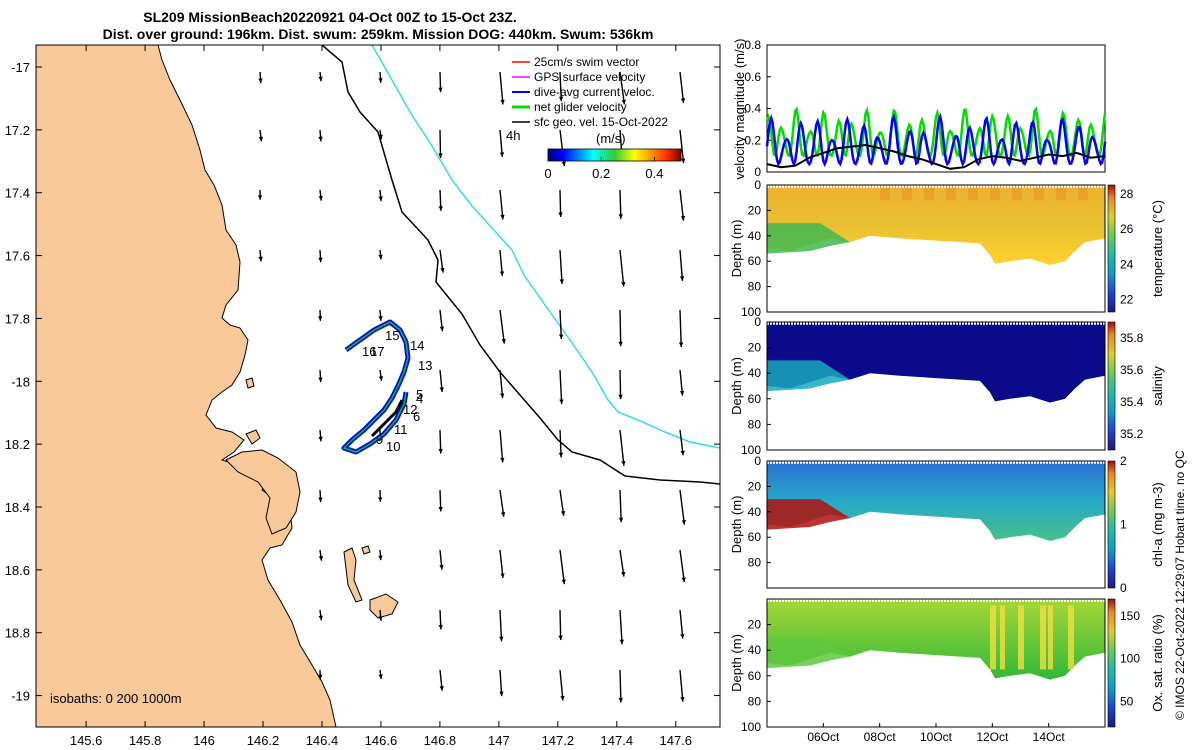 The height and width of the screenshot is (750, 1200). I want to click on legend-net-glider-label: net glider velocity, so click(580, 107).